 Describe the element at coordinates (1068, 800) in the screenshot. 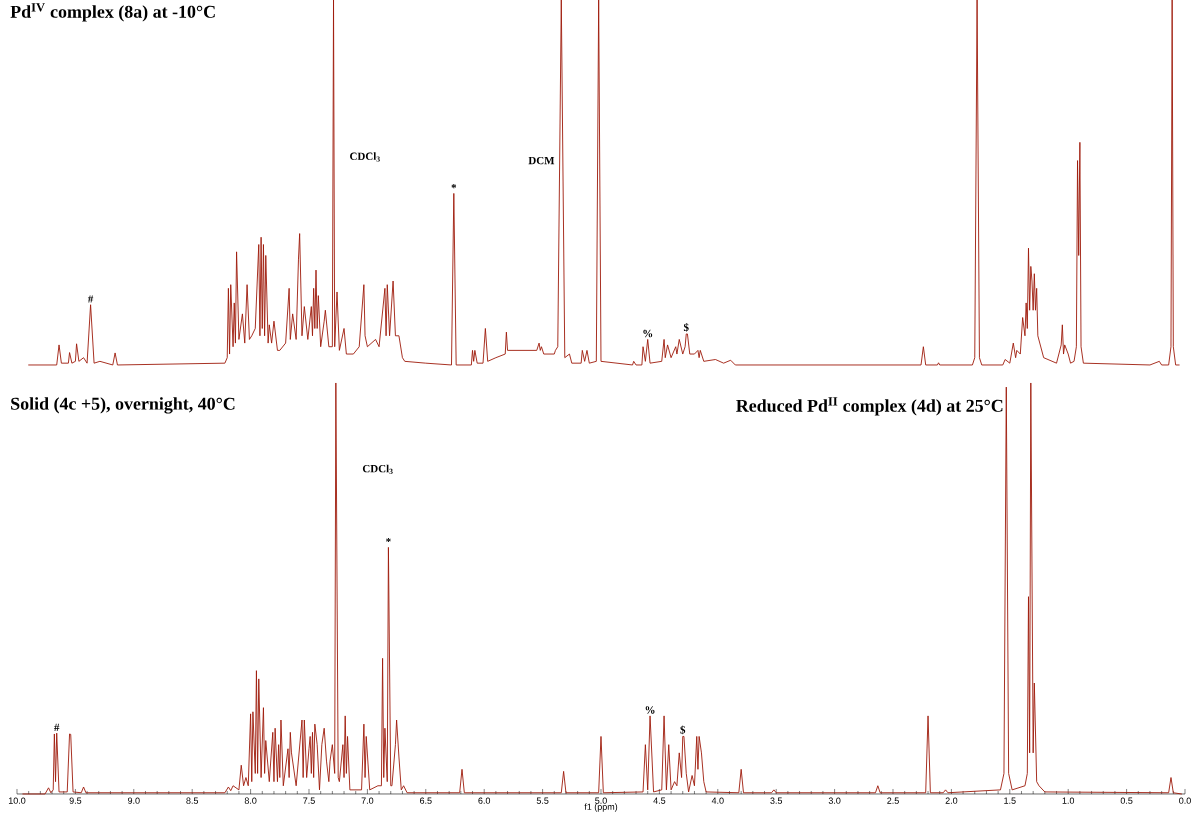

I see `x-tick-label: 1.0` at that location.